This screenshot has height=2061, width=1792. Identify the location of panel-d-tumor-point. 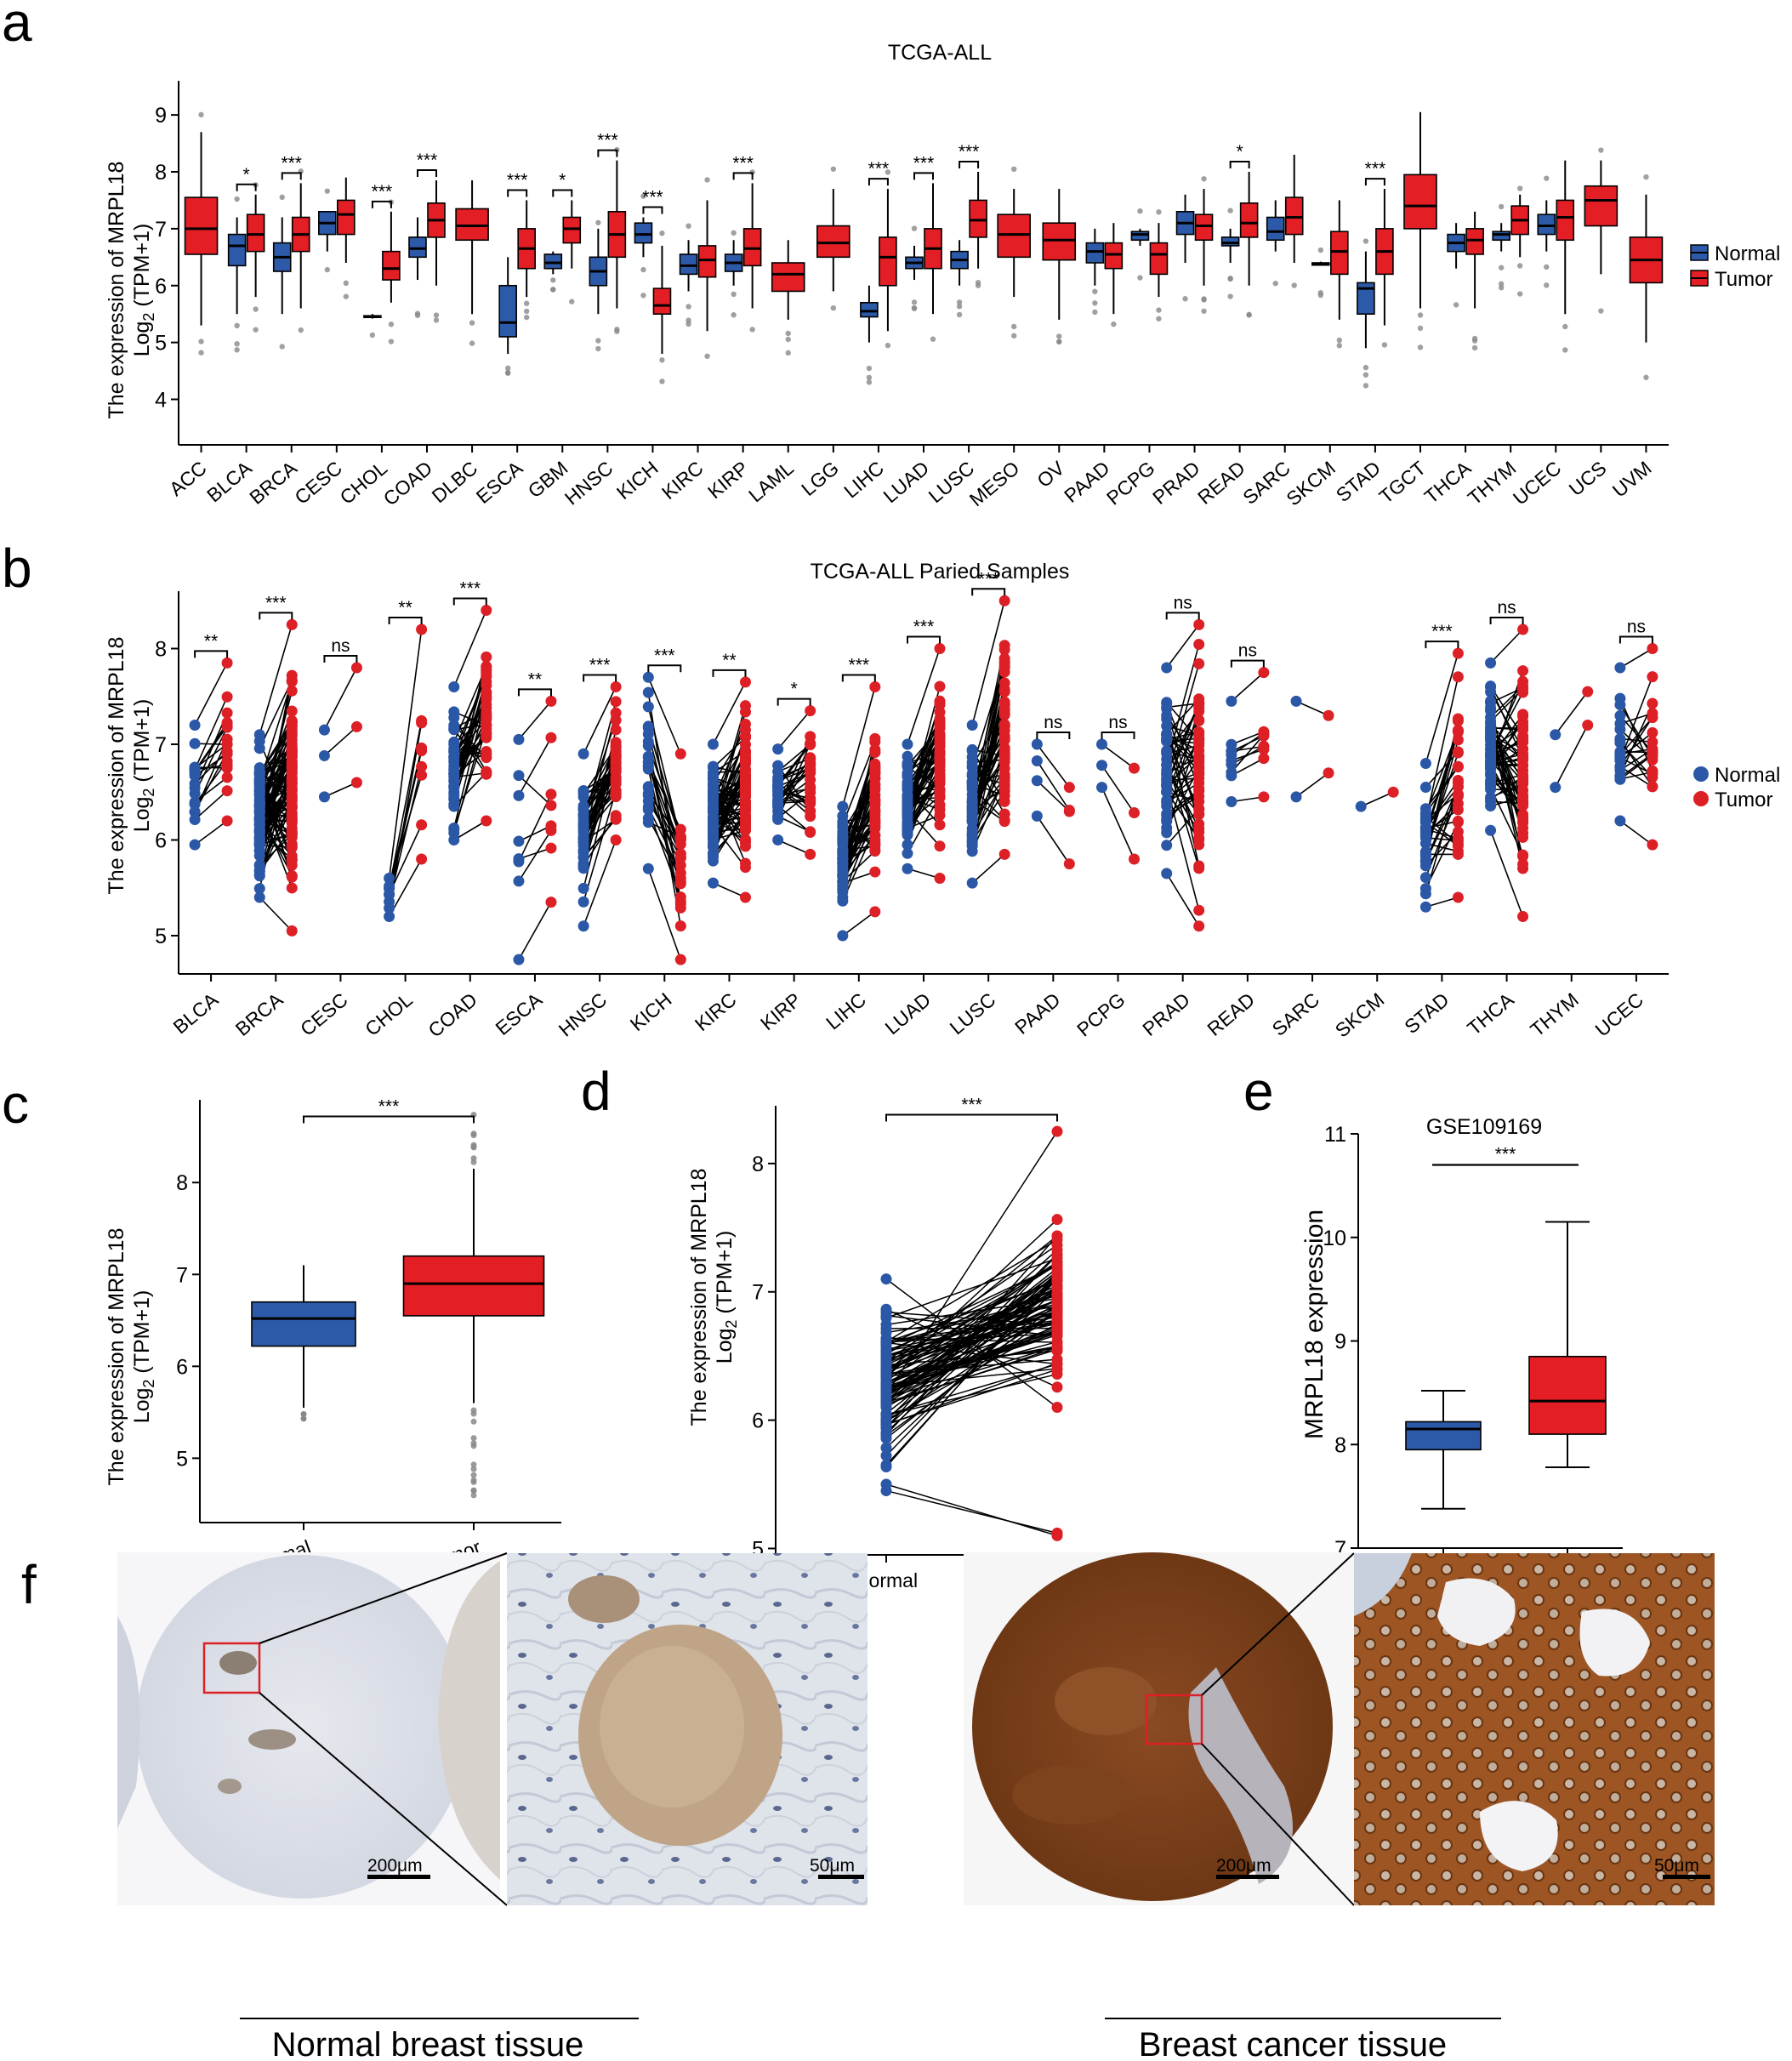
(1057, 1236).